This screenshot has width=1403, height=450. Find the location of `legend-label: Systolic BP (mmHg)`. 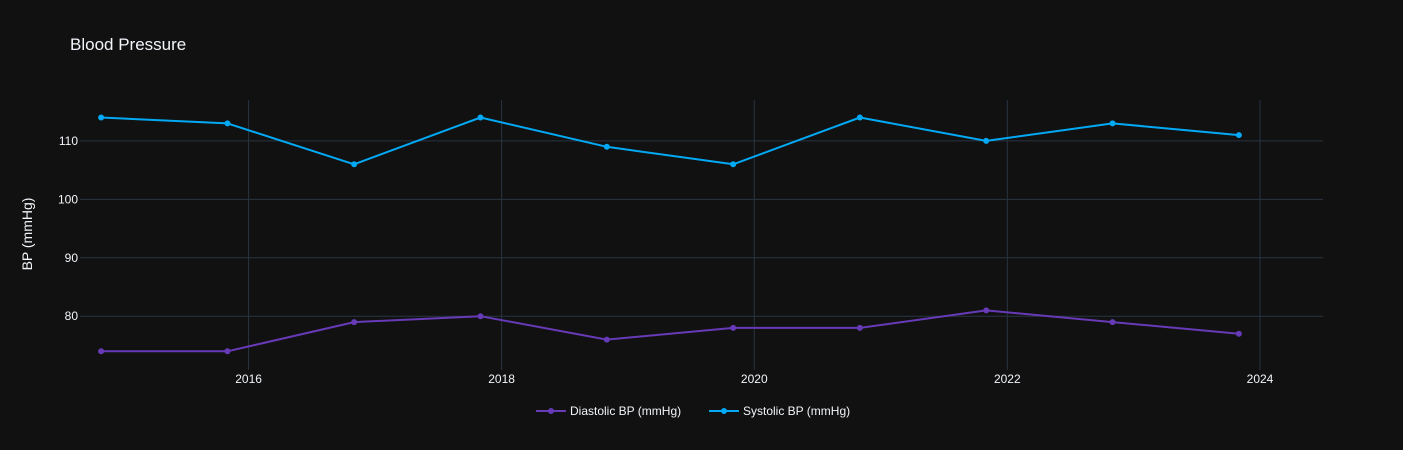

legend-label: Systolic BP (mmHg) is located at coordinates (796, 411).